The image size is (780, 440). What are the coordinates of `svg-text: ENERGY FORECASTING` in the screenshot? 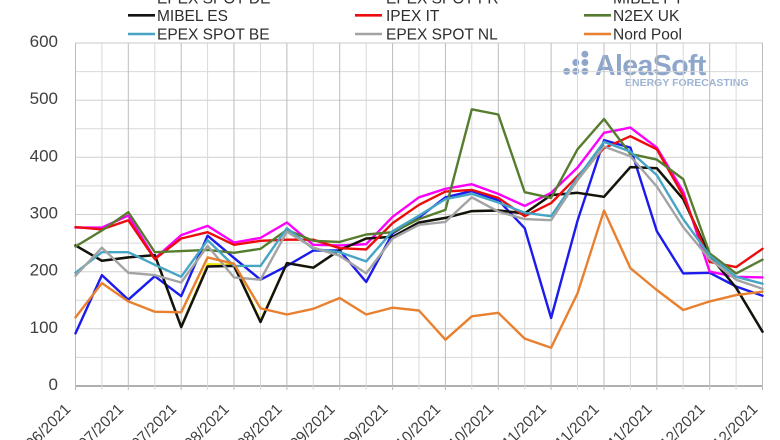 It's located at (687, 83).